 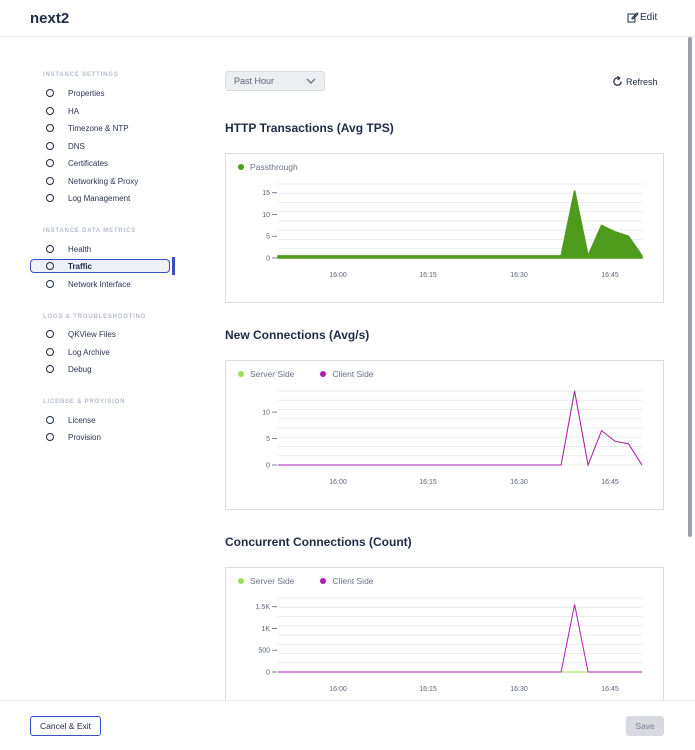 What do you see at coordinates (65, 249) in the screenshot?
I see `sidebar-item-health: Health` at bounding box center [65, 249].